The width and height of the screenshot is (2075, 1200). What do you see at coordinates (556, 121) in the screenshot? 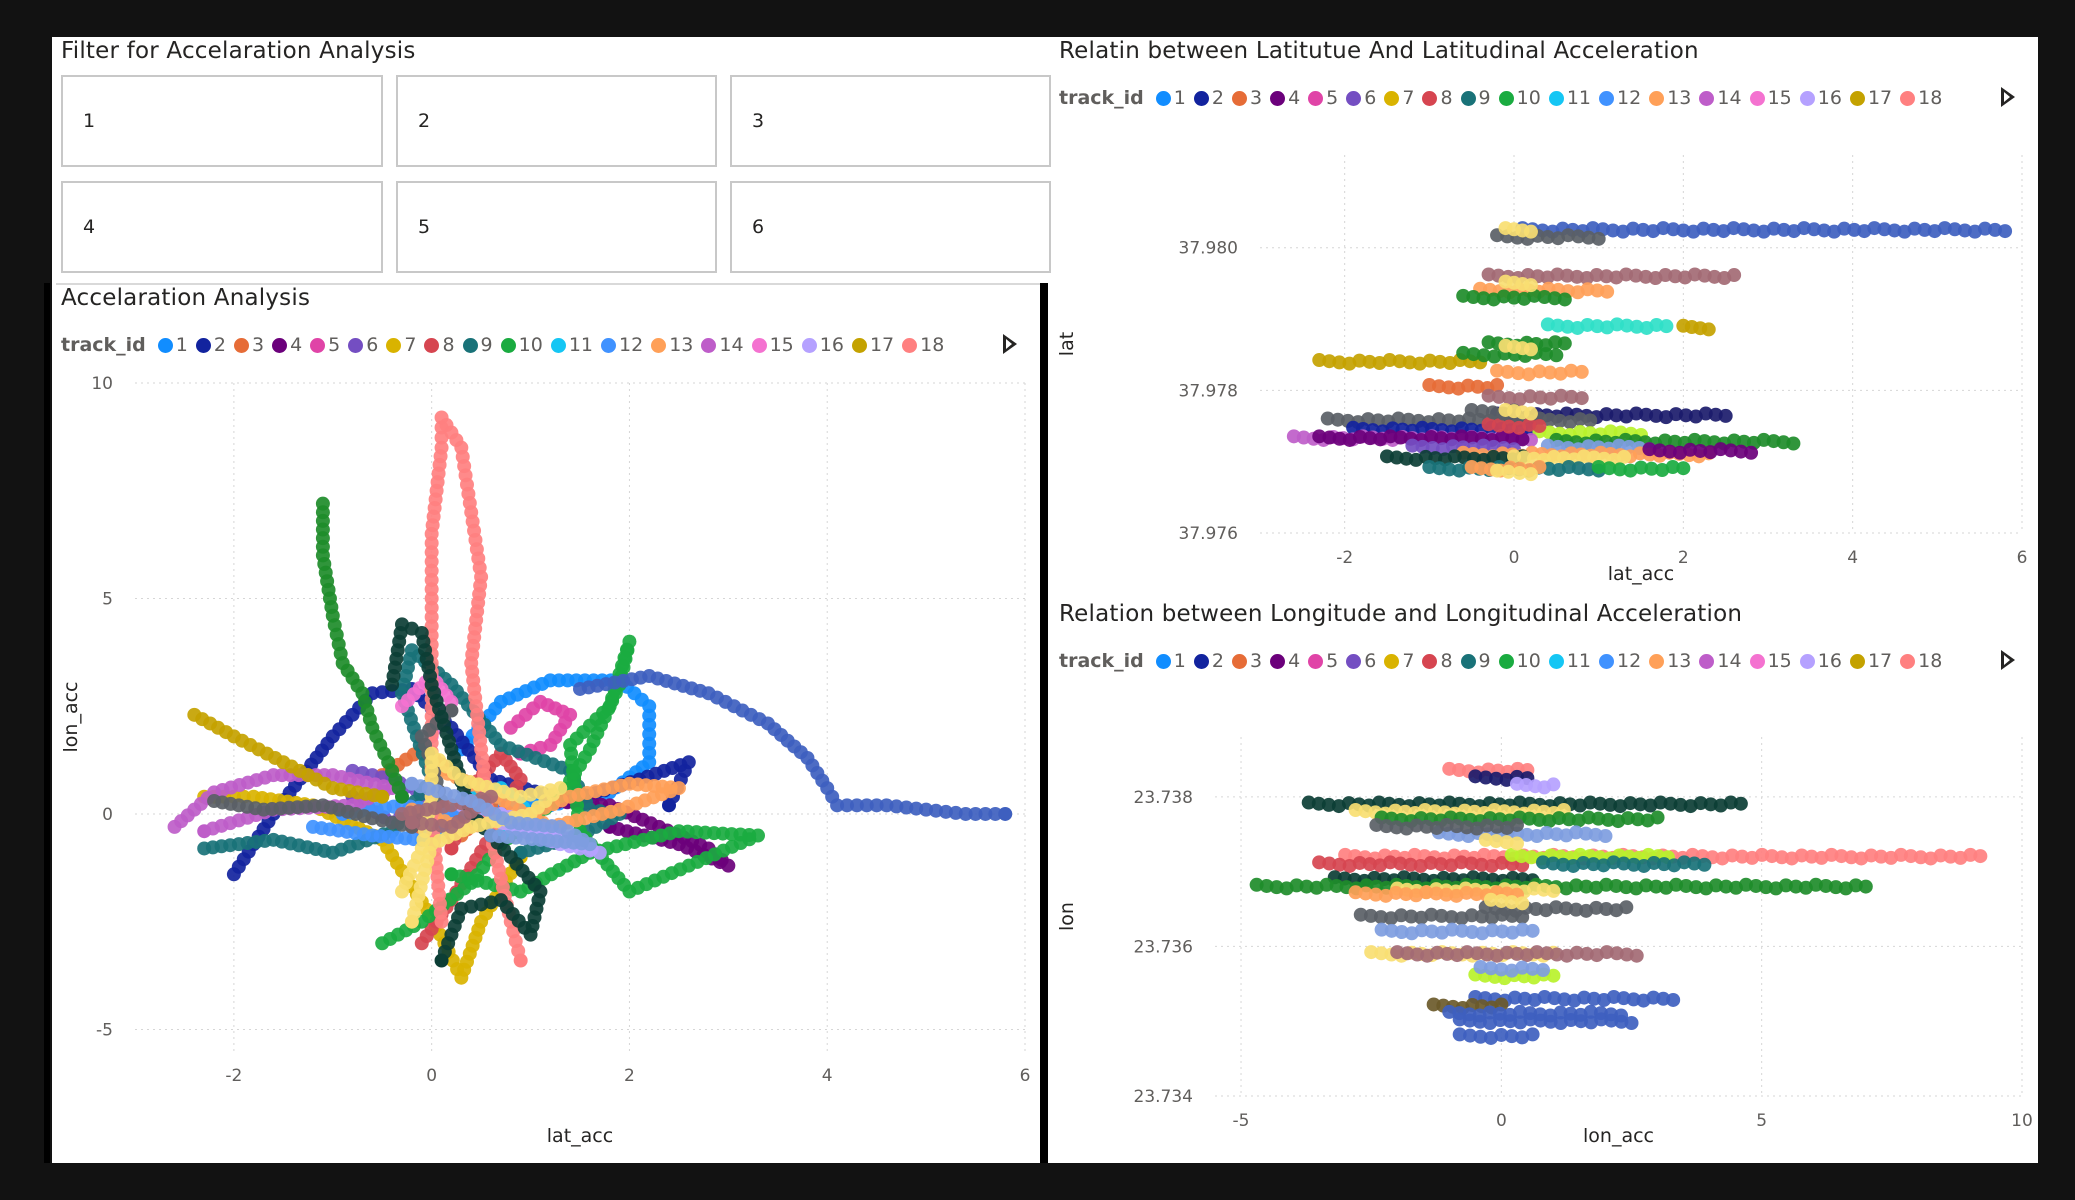
I see `slicer-tile-2: 2` at bounding box center [556, 121].